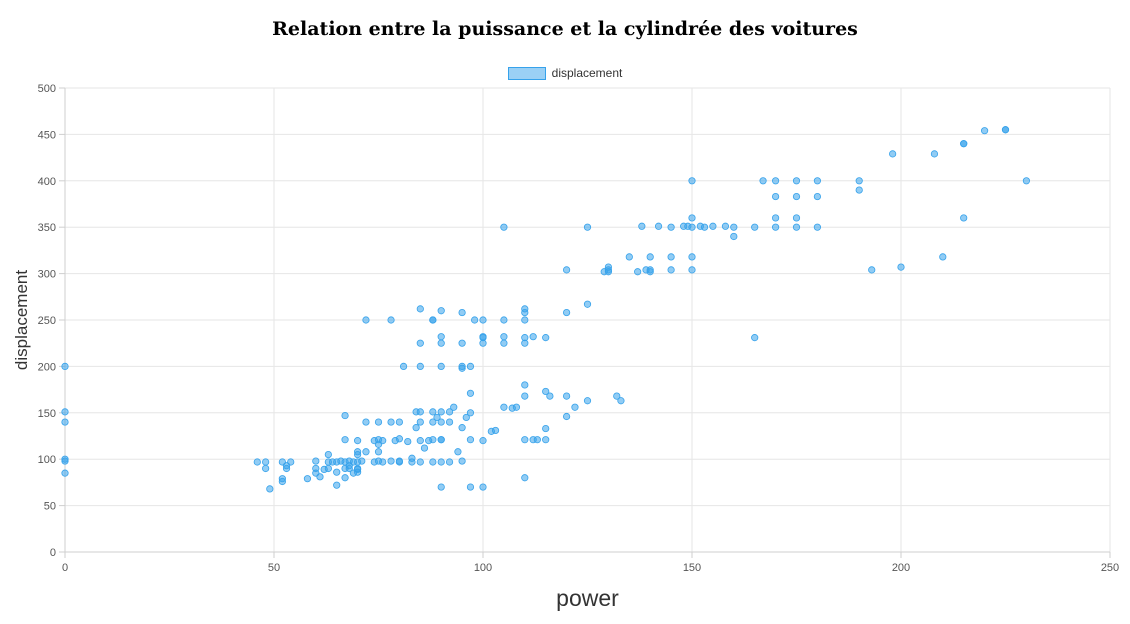  I want to click on y-tick-label: 200, so click(47, 367).